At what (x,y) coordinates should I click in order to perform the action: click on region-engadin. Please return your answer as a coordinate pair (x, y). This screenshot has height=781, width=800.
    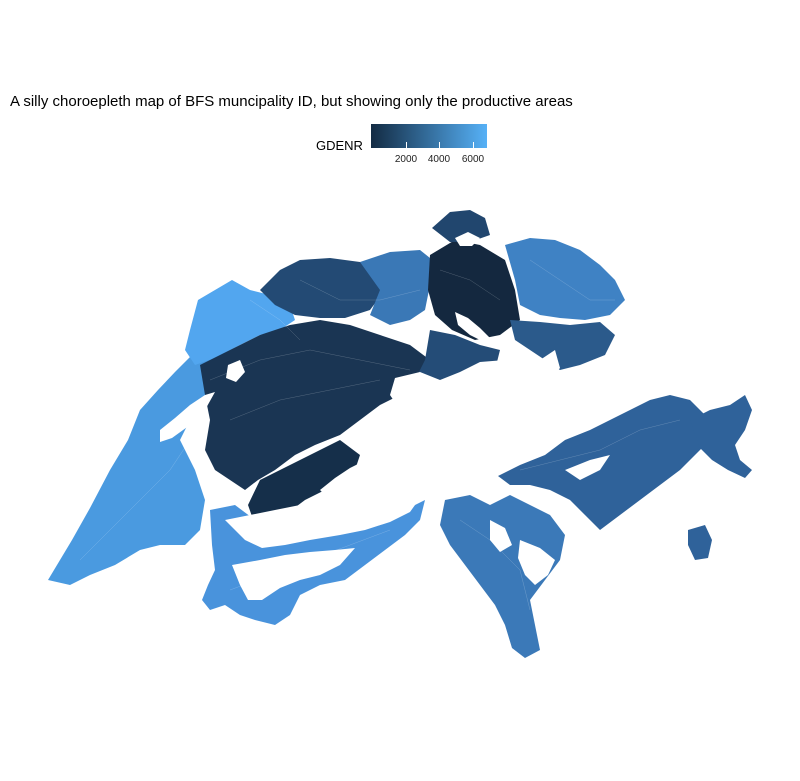
    Looking at the image, I should click on (721, 436).